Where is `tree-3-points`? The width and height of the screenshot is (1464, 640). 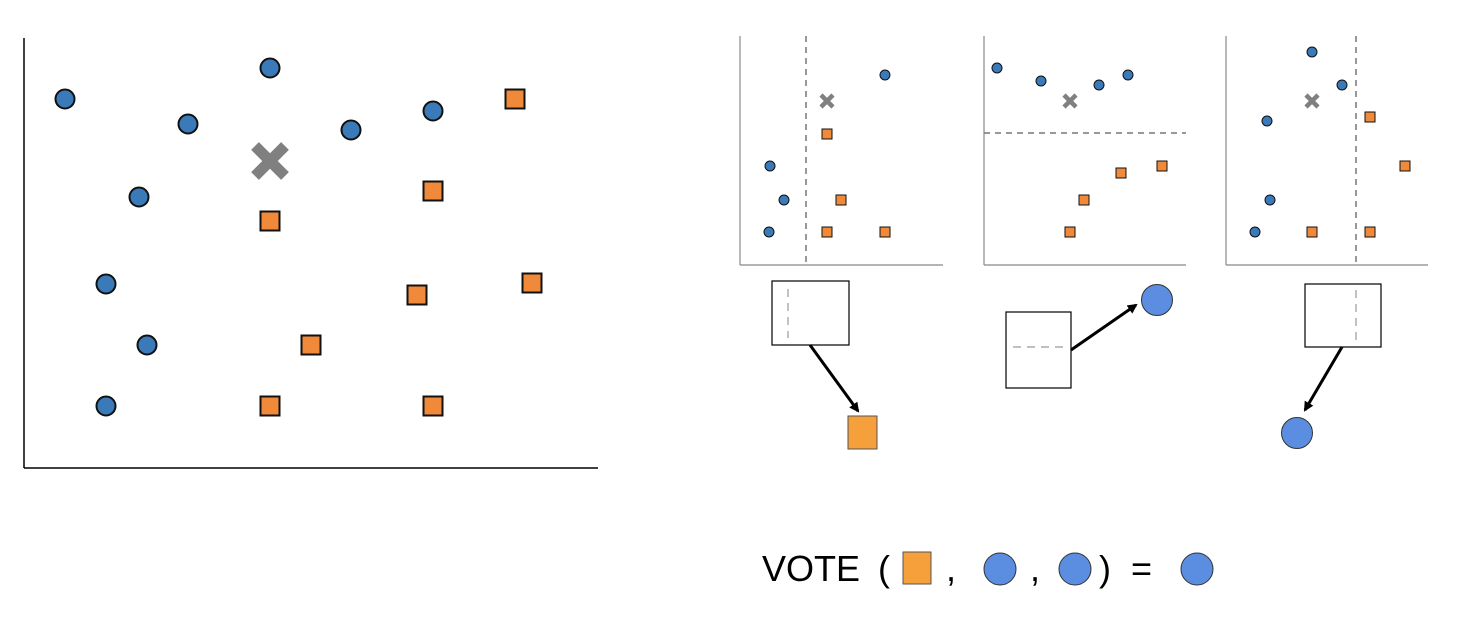 tree-3-points is located at coordinates (1330, 142).